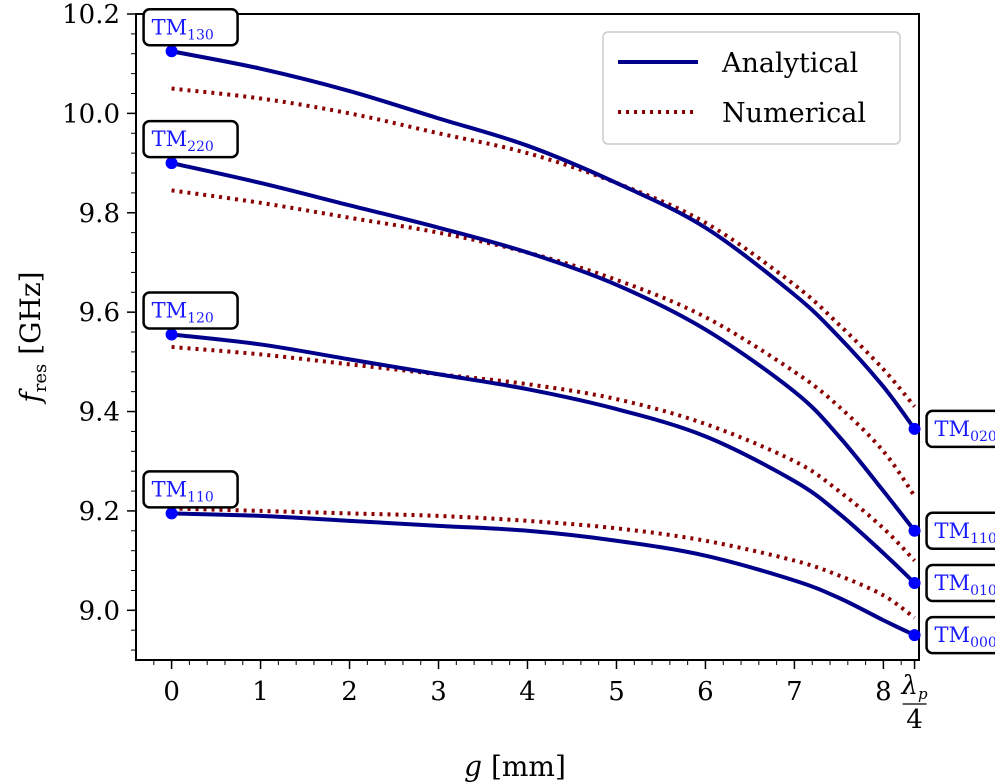 This screenshot has height=783, width=995. I want to click on annotation-left-110: TM110, so click(190, 489).